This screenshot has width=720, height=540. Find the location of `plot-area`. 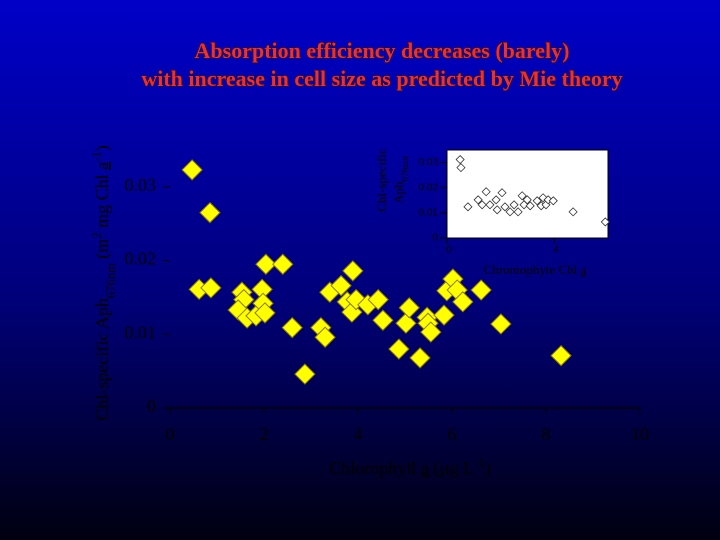

plot-area is located at coordinates (527, 194).